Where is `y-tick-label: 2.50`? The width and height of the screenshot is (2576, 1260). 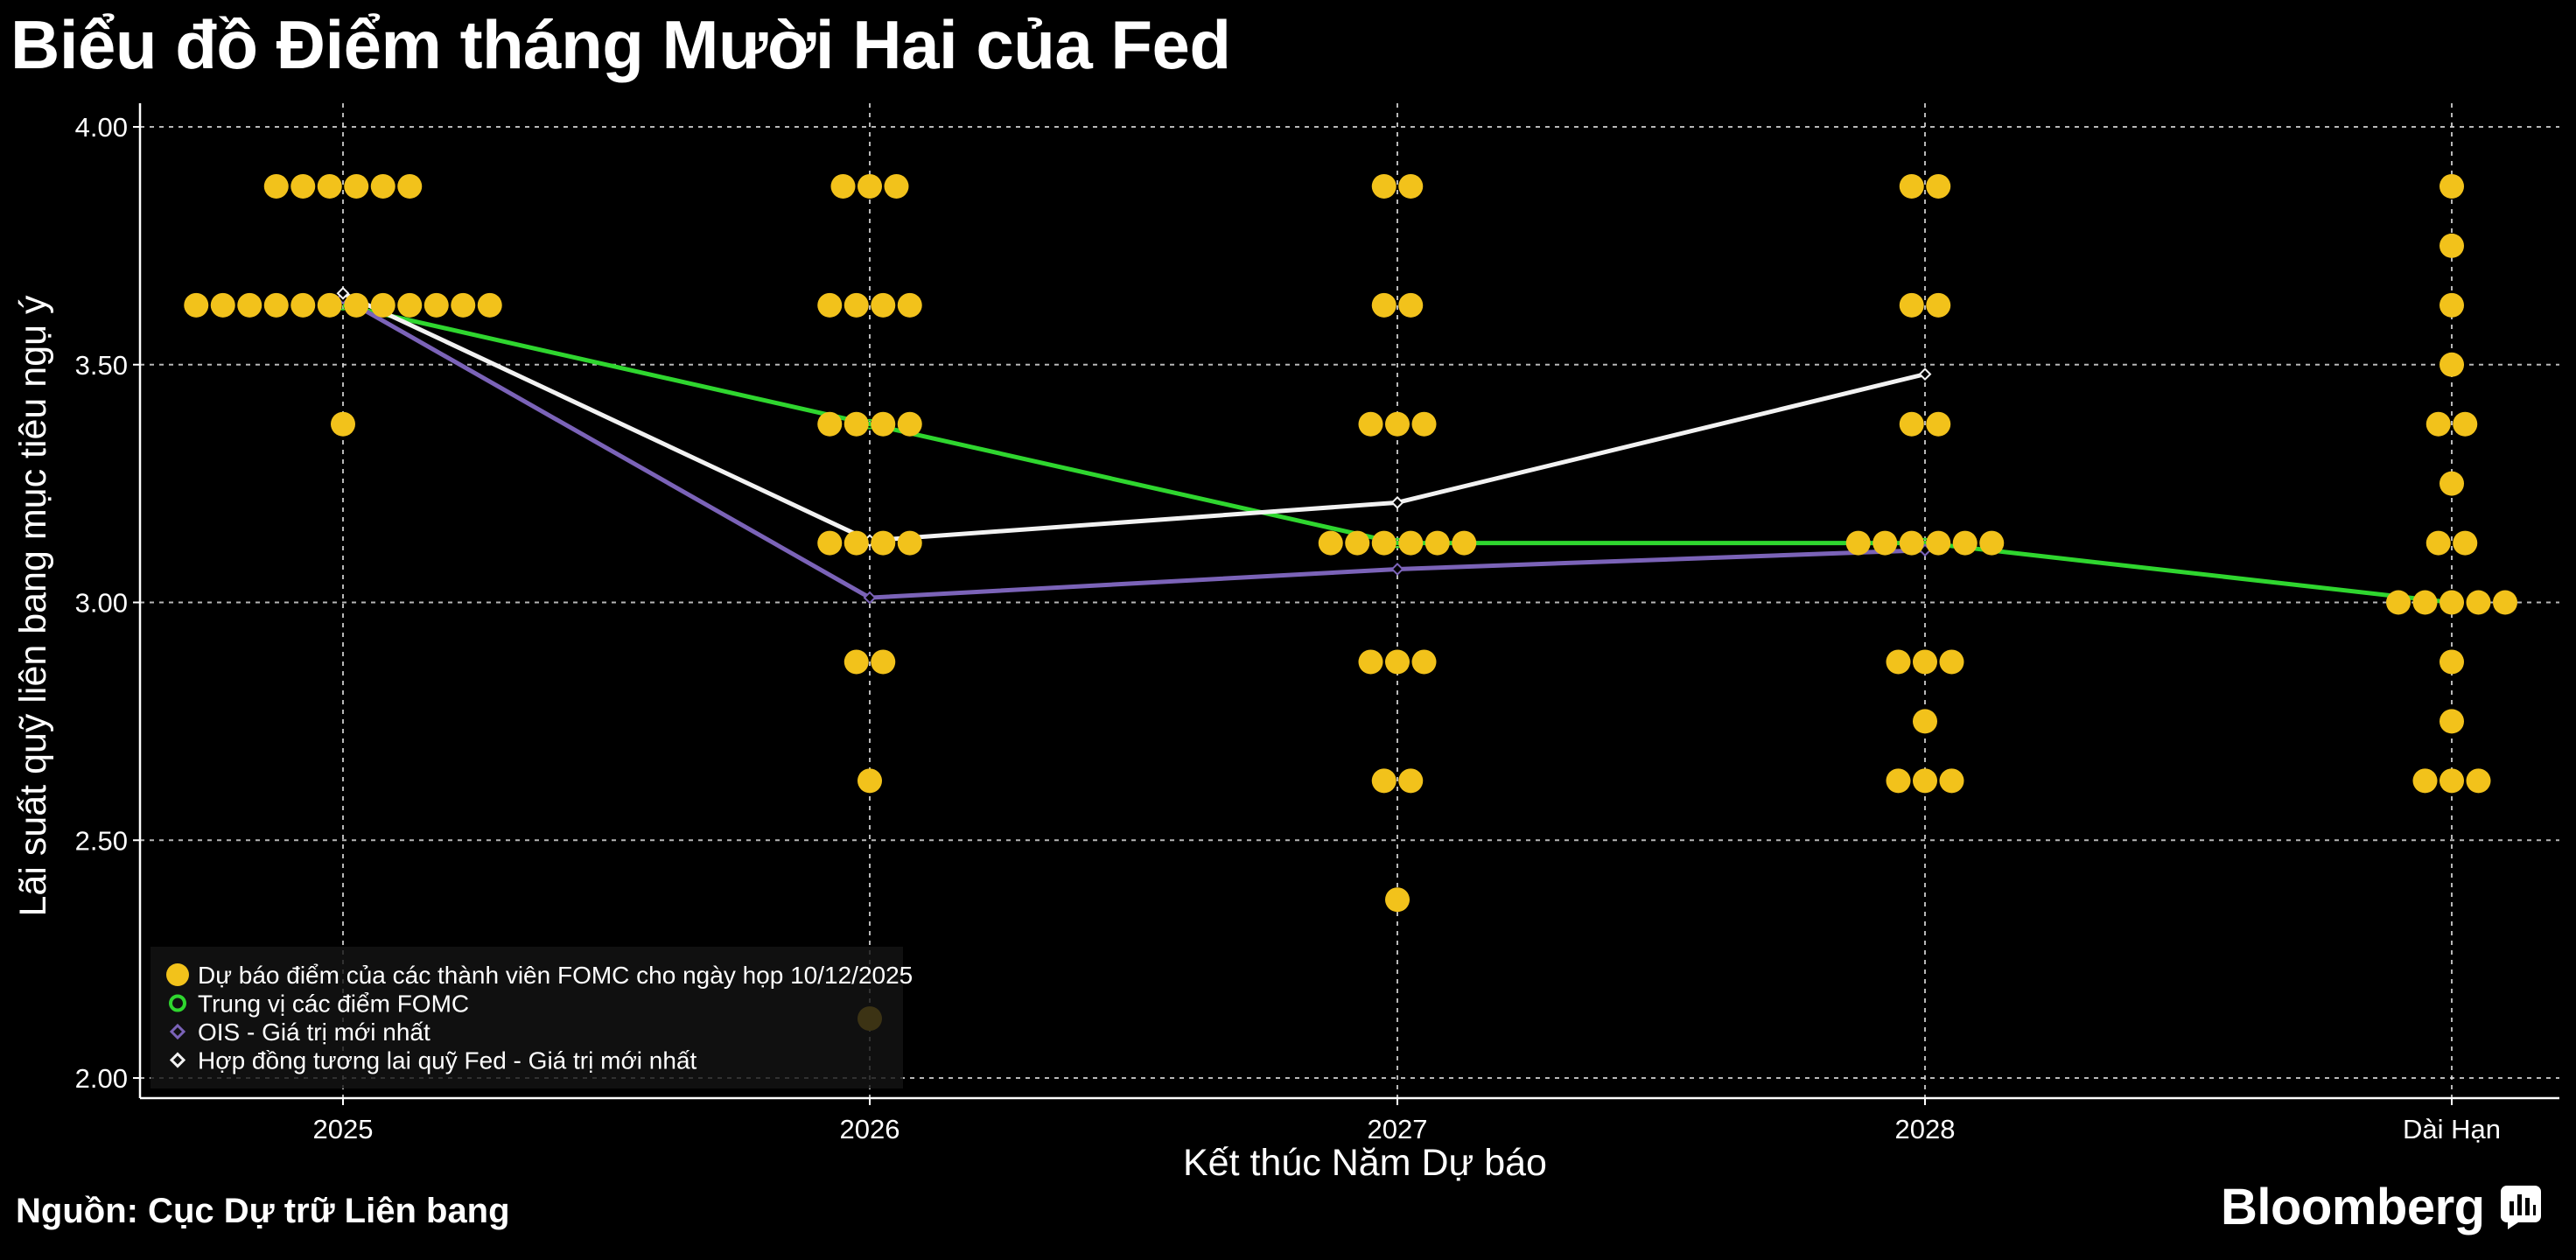
y-tick-label: 2.50 is located at coordinates (101, 840).